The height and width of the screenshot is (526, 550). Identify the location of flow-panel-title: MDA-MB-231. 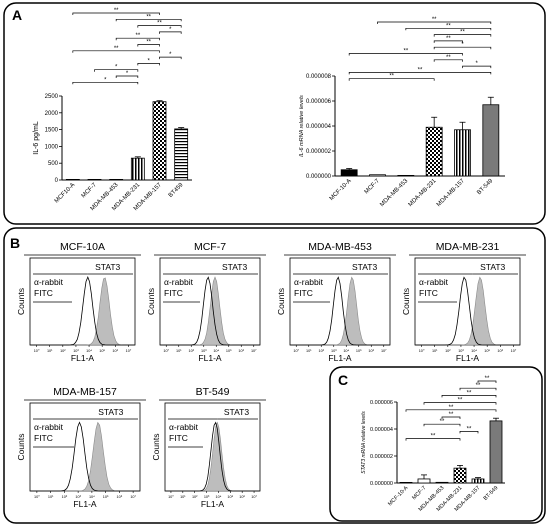
(468, 247).